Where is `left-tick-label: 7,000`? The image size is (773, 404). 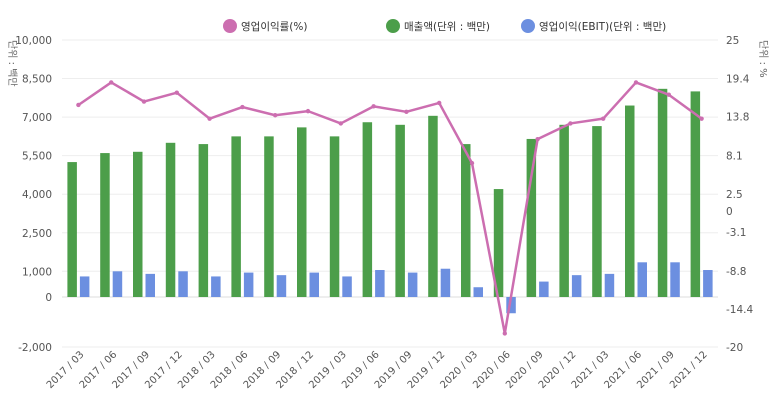
left-tick-label: 7,000 is located at coordinates (37, 118).